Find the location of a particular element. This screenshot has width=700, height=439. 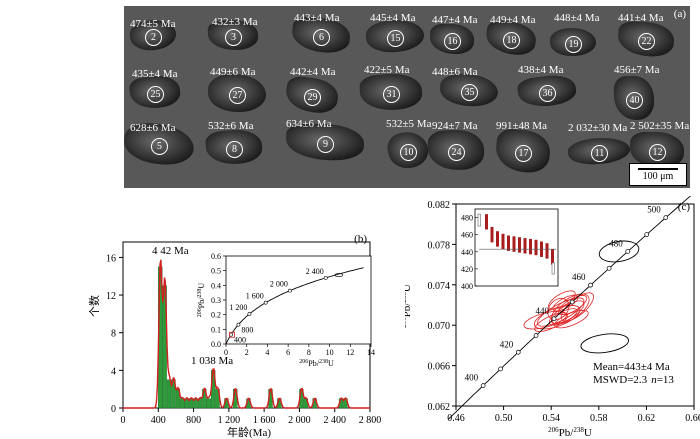

grain-age-label: 449±4 Ma is located at coordinates (513, 20).